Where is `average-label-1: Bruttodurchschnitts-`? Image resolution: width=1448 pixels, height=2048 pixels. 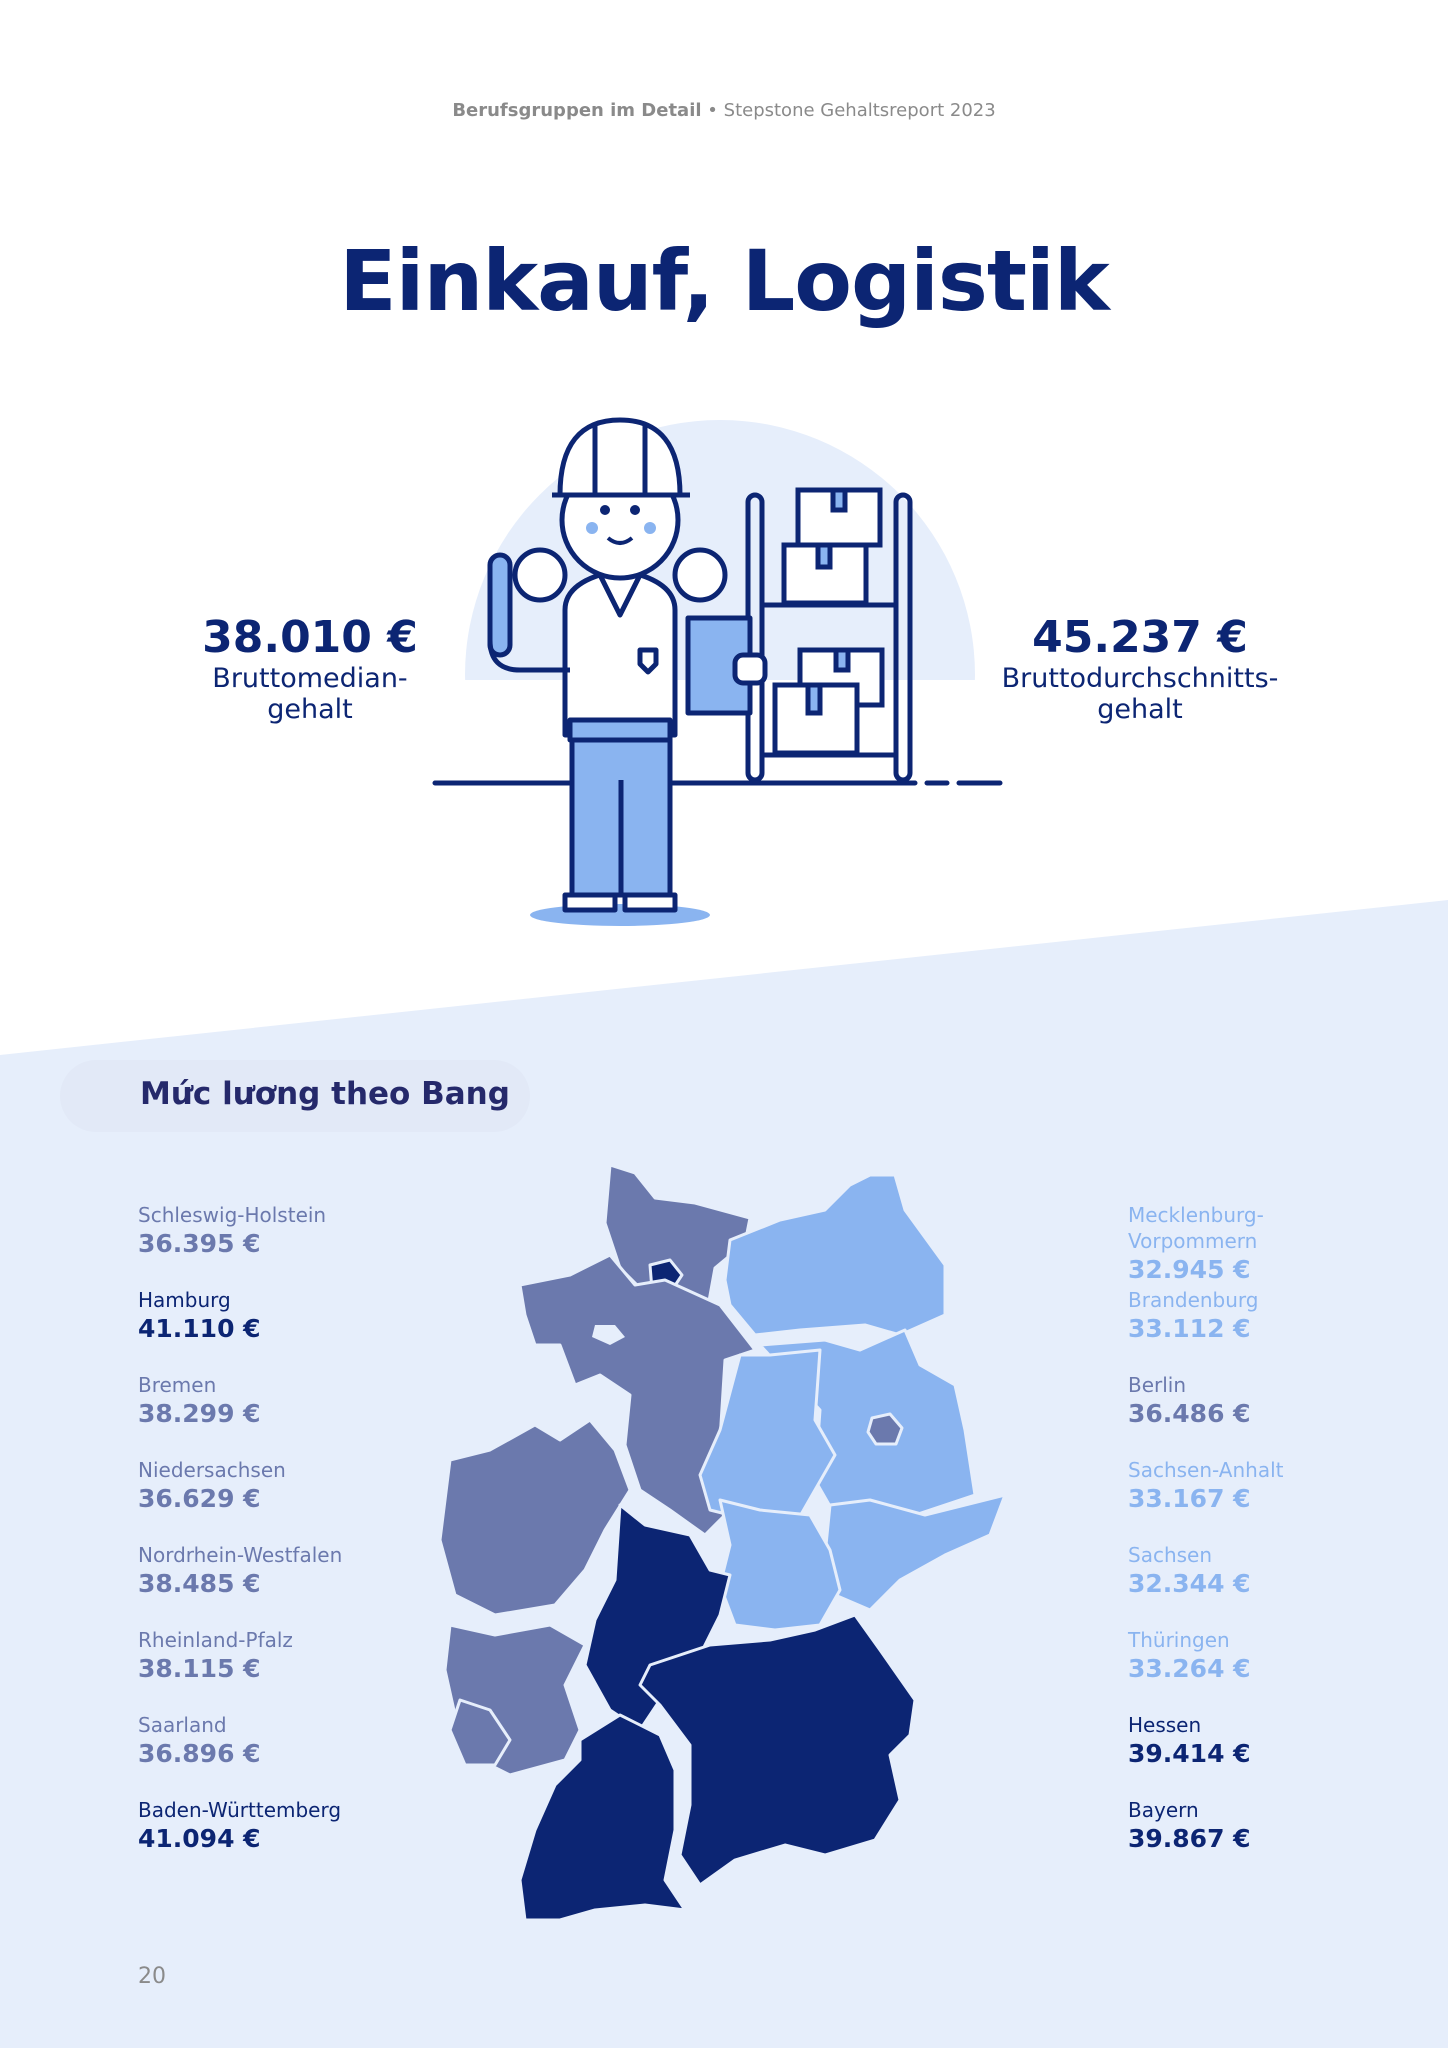 average-label-1: Bruttodurchschnitts- is located at coordinates (1140, 678).